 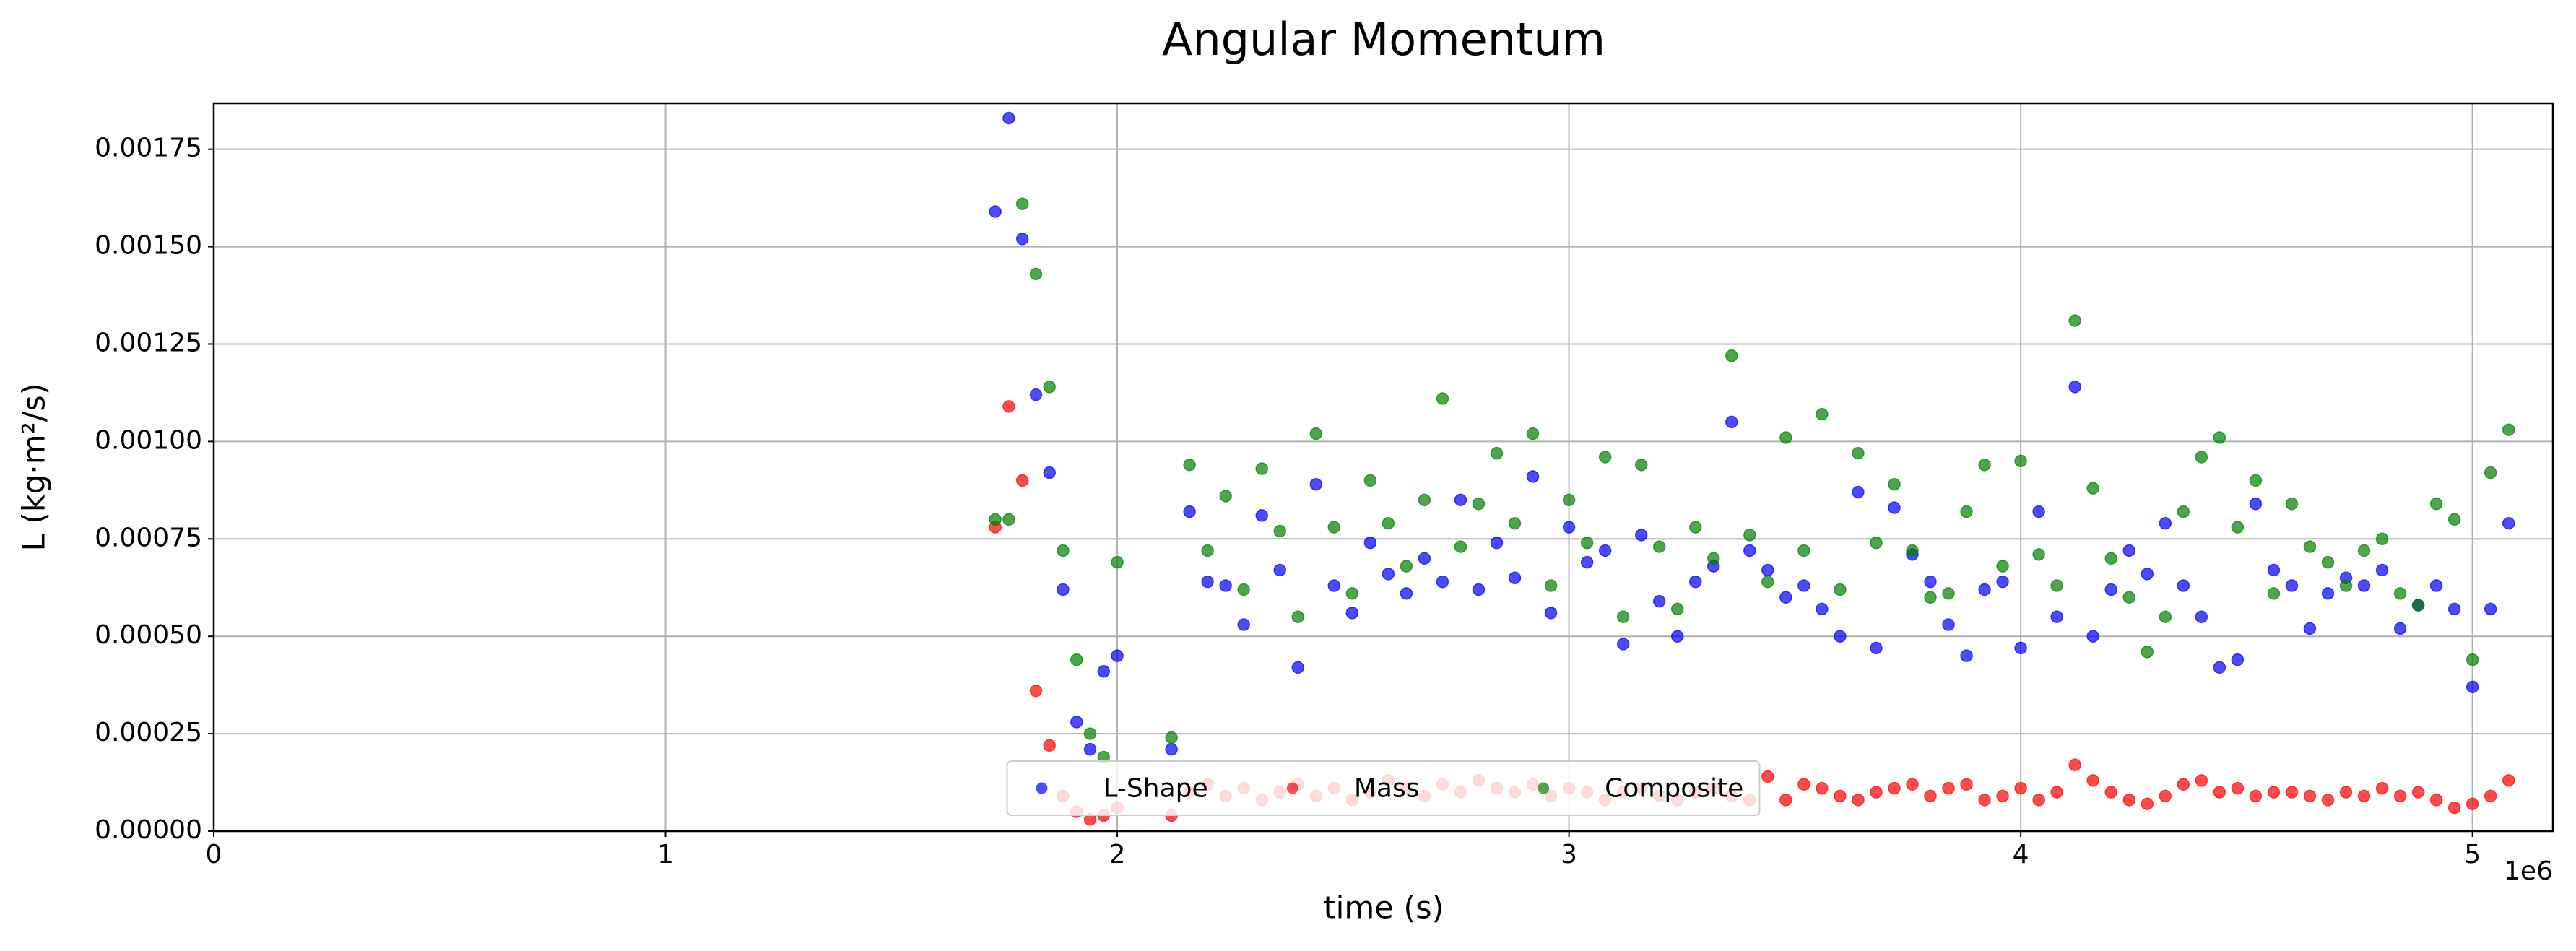 What do you see at coordinates (665, 854) in the screenshot?
I see `x-tick-label: 1` at bounding box center [665, 854].